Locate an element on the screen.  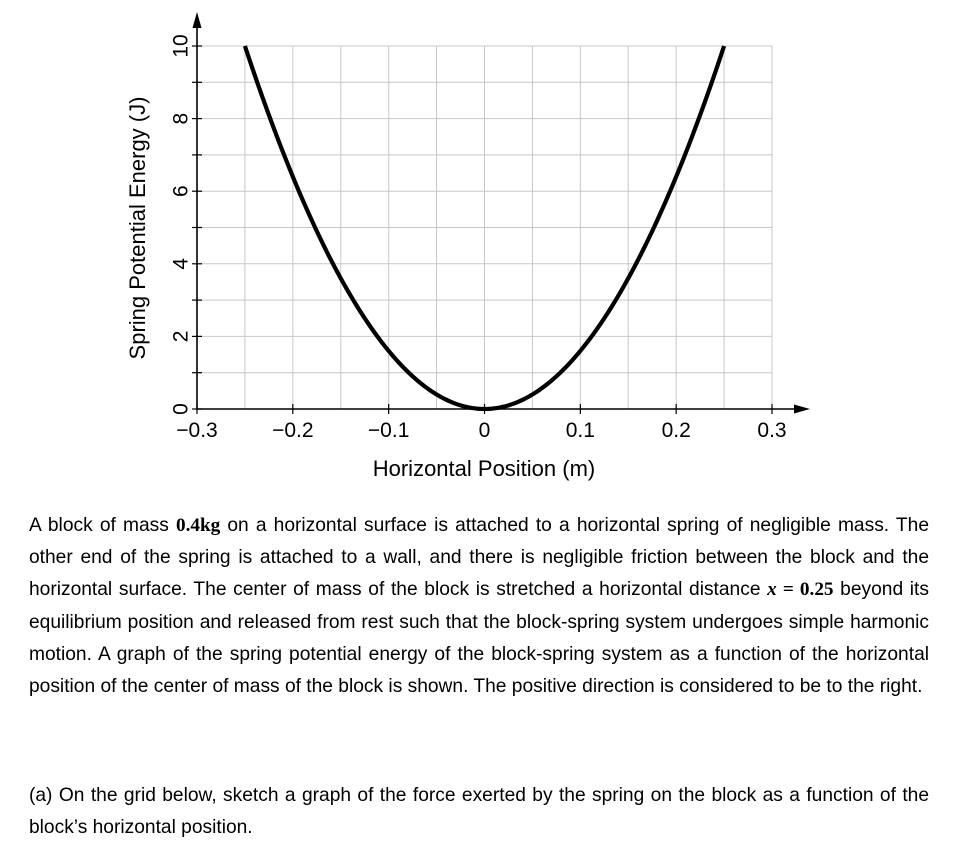
y-tick-label: 8 is located at coordinates (180, 119).